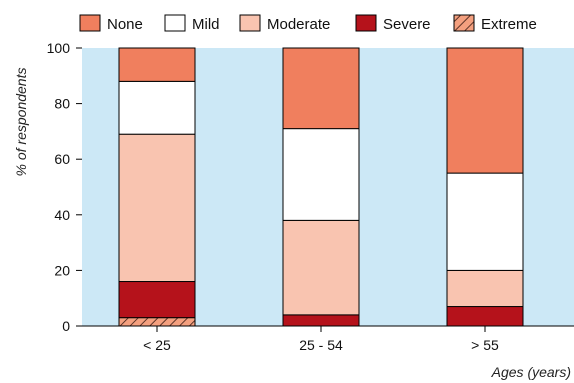  I want to click on legend-swatch-severe, so click(366, 23).